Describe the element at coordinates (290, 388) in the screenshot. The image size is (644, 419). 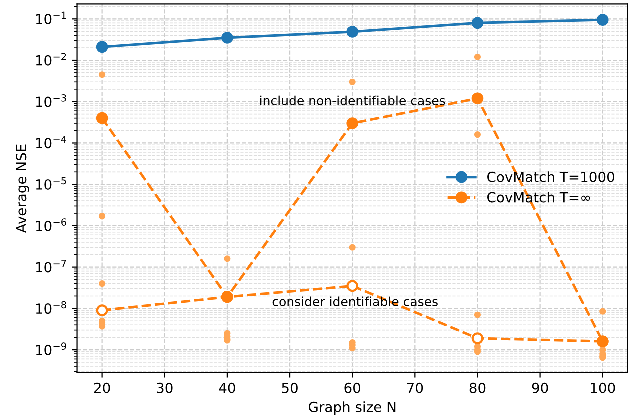
I see `x-tick-label: 50` at that location.